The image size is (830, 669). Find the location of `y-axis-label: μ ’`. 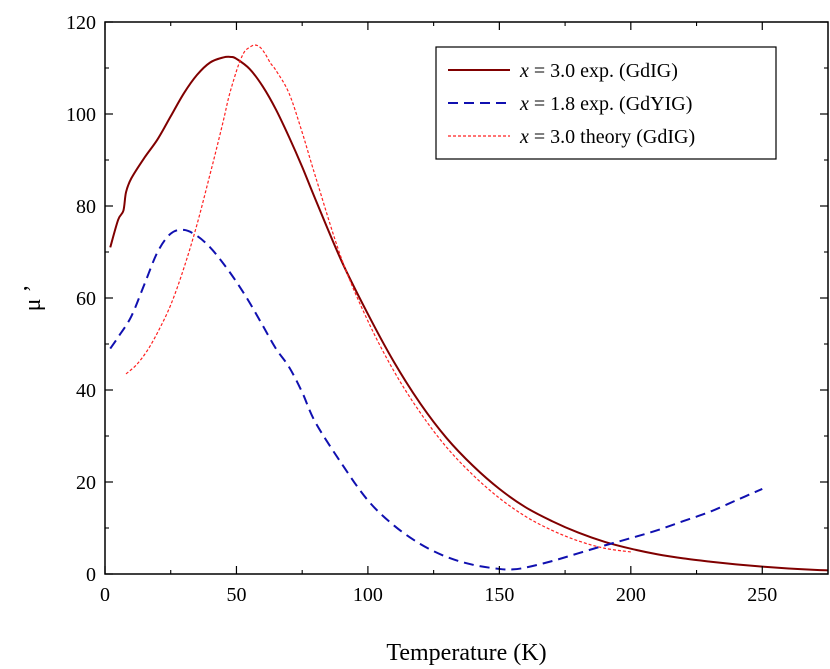

y-axis-label: μ ’ is located at coordinates (33, 298).